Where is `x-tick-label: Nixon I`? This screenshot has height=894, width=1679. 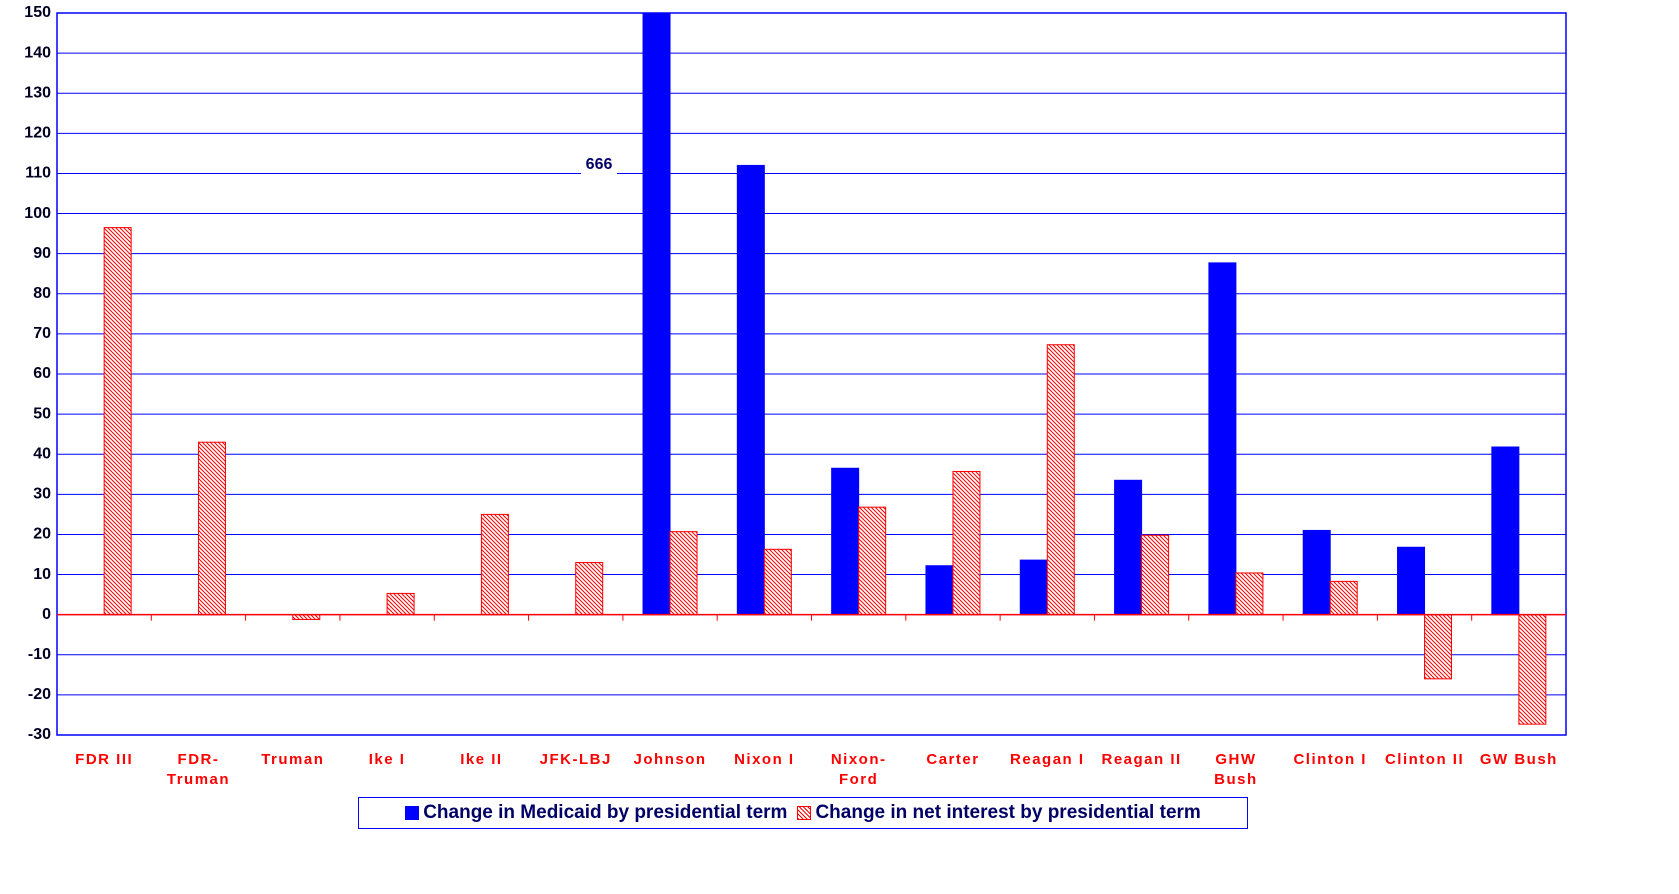 x-tick-label: Nixon I is located at coordinates (764, 759).